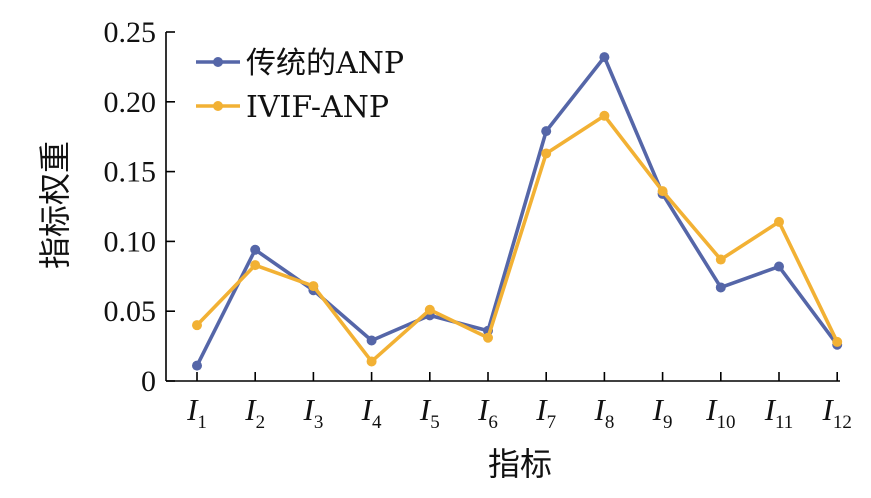 The width and height of the screenshot is (871, 498). Describe the element at coordinates (55, 205) in the screenshot. I see `y-axis-title: 指标权重` at that location.